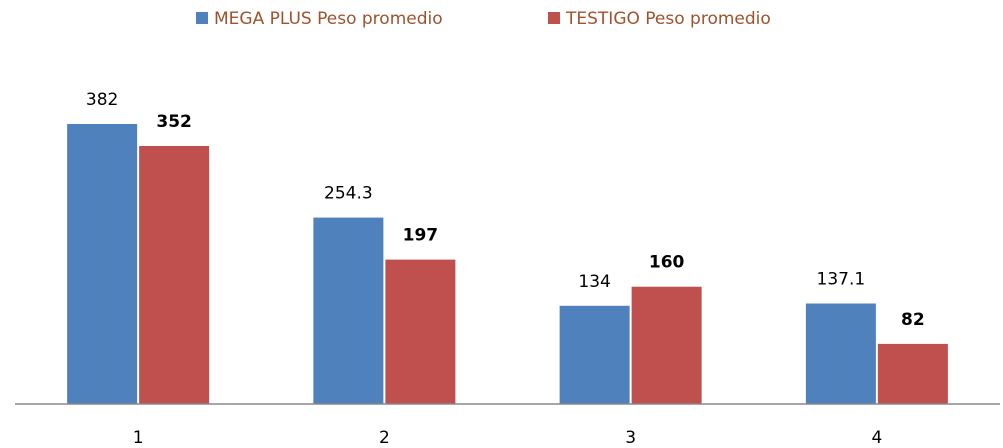 The image size is (1003, 448). I want to click on legend-label: TESTIGO Peso promedio, so click(668, 19).